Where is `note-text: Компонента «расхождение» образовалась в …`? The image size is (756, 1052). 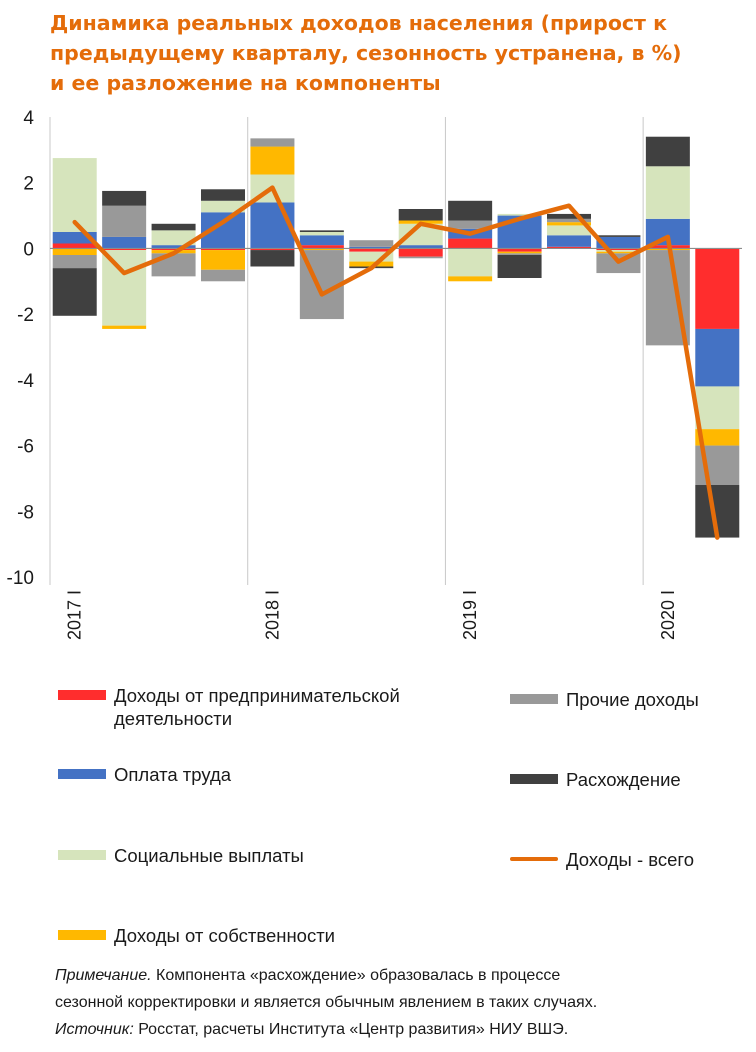 note-text: Компонента «расхождение» образовалась в … is located at coordinates (356, 975).